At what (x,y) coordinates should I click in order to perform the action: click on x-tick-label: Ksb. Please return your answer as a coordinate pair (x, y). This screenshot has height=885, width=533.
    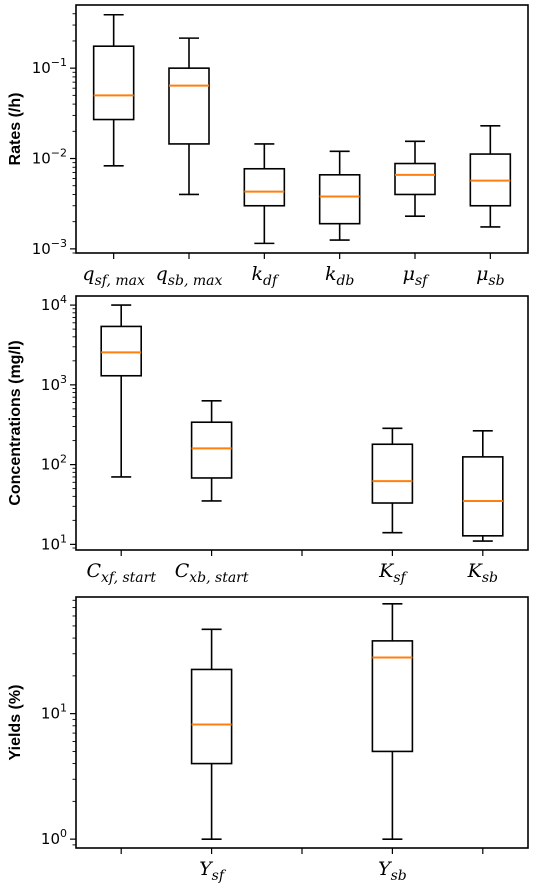
    Looking at the image, I should click on (482, 573).